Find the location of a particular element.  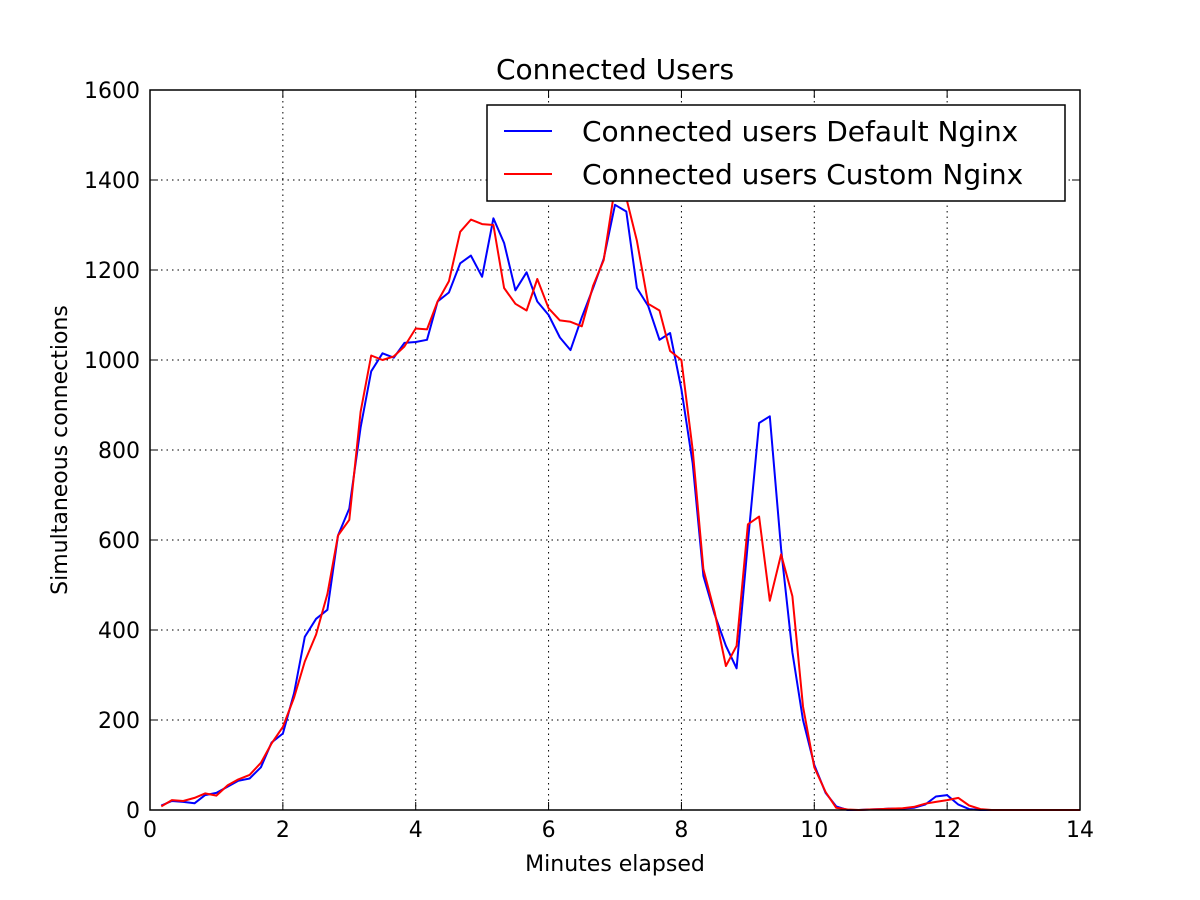

y-tick-label: 200 is located at coordinates (119, 721).